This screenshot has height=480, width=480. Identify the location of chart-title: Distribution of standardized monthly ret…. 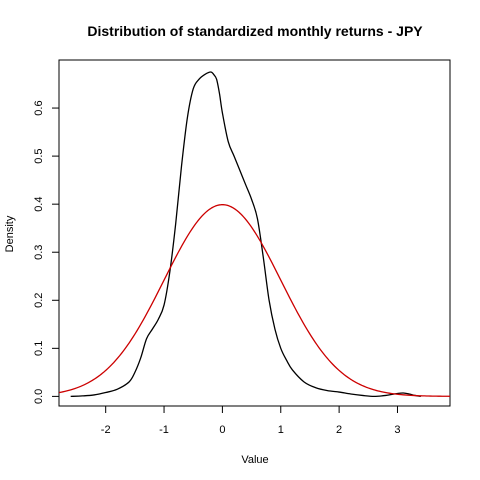
(255, 31).